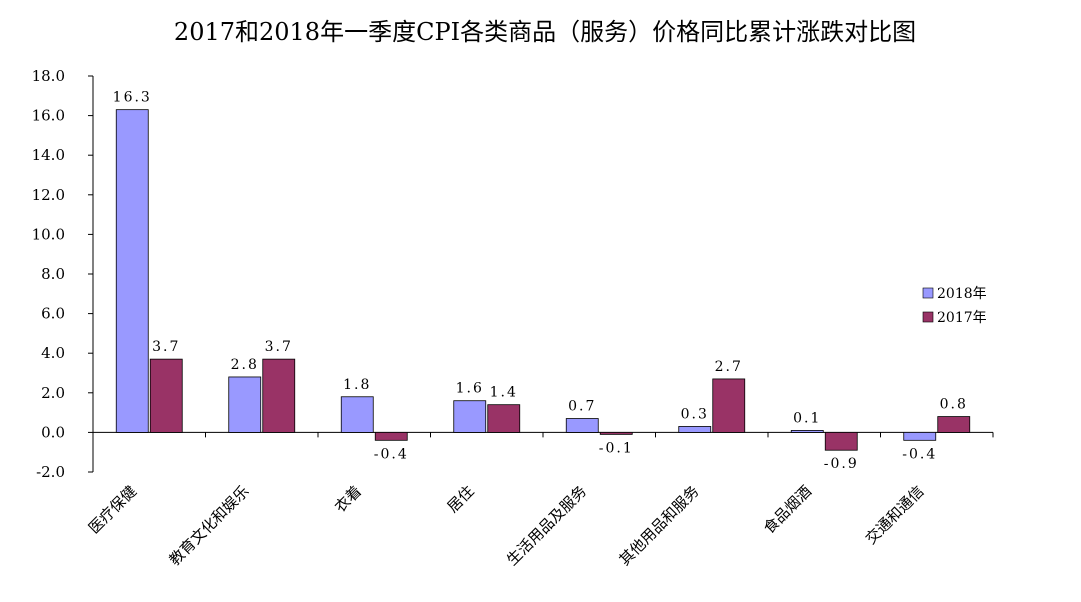  I want to click on y-tick-label: 12.0, so click(48, 195).